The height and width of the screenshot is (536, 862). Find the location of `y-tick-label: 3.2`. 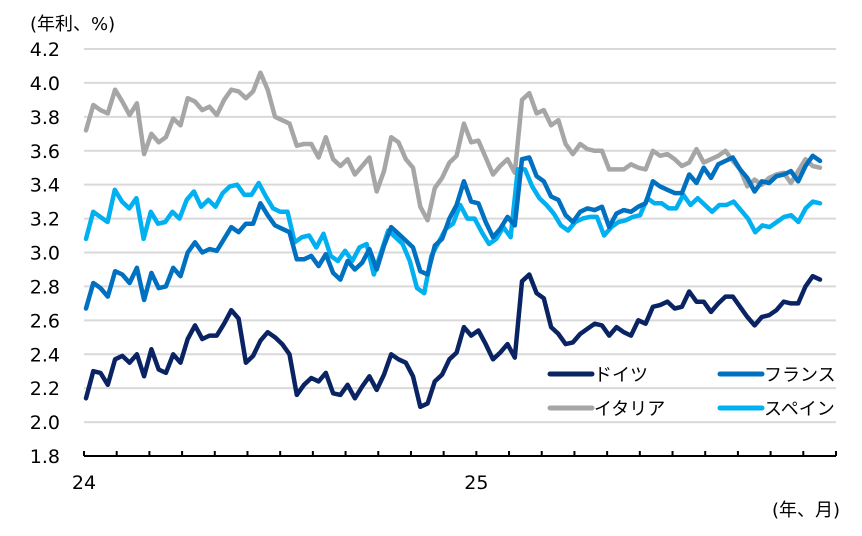

y-tick-label: 3.2 is located at coordinates (45, 220).